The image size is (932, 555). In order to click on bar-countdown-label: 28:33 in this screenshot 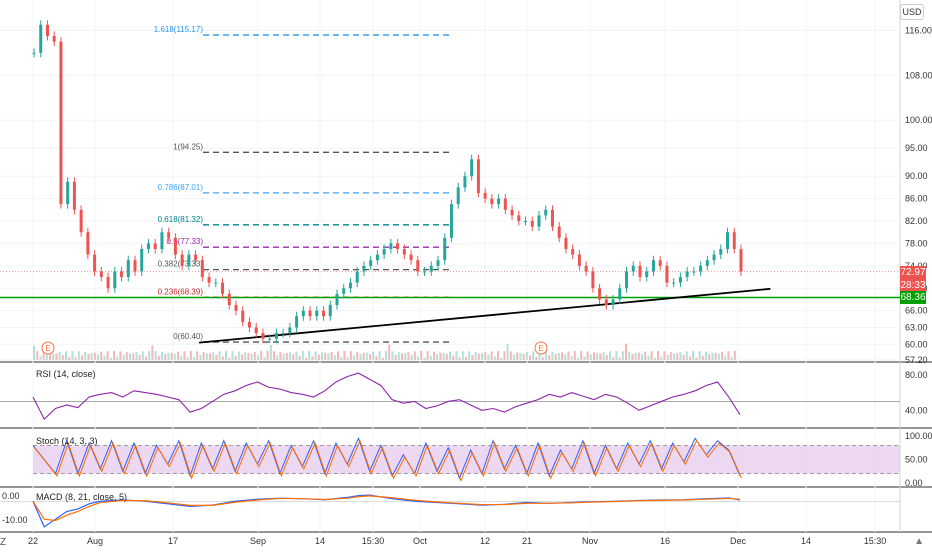, I will do `click(913, 285)`.